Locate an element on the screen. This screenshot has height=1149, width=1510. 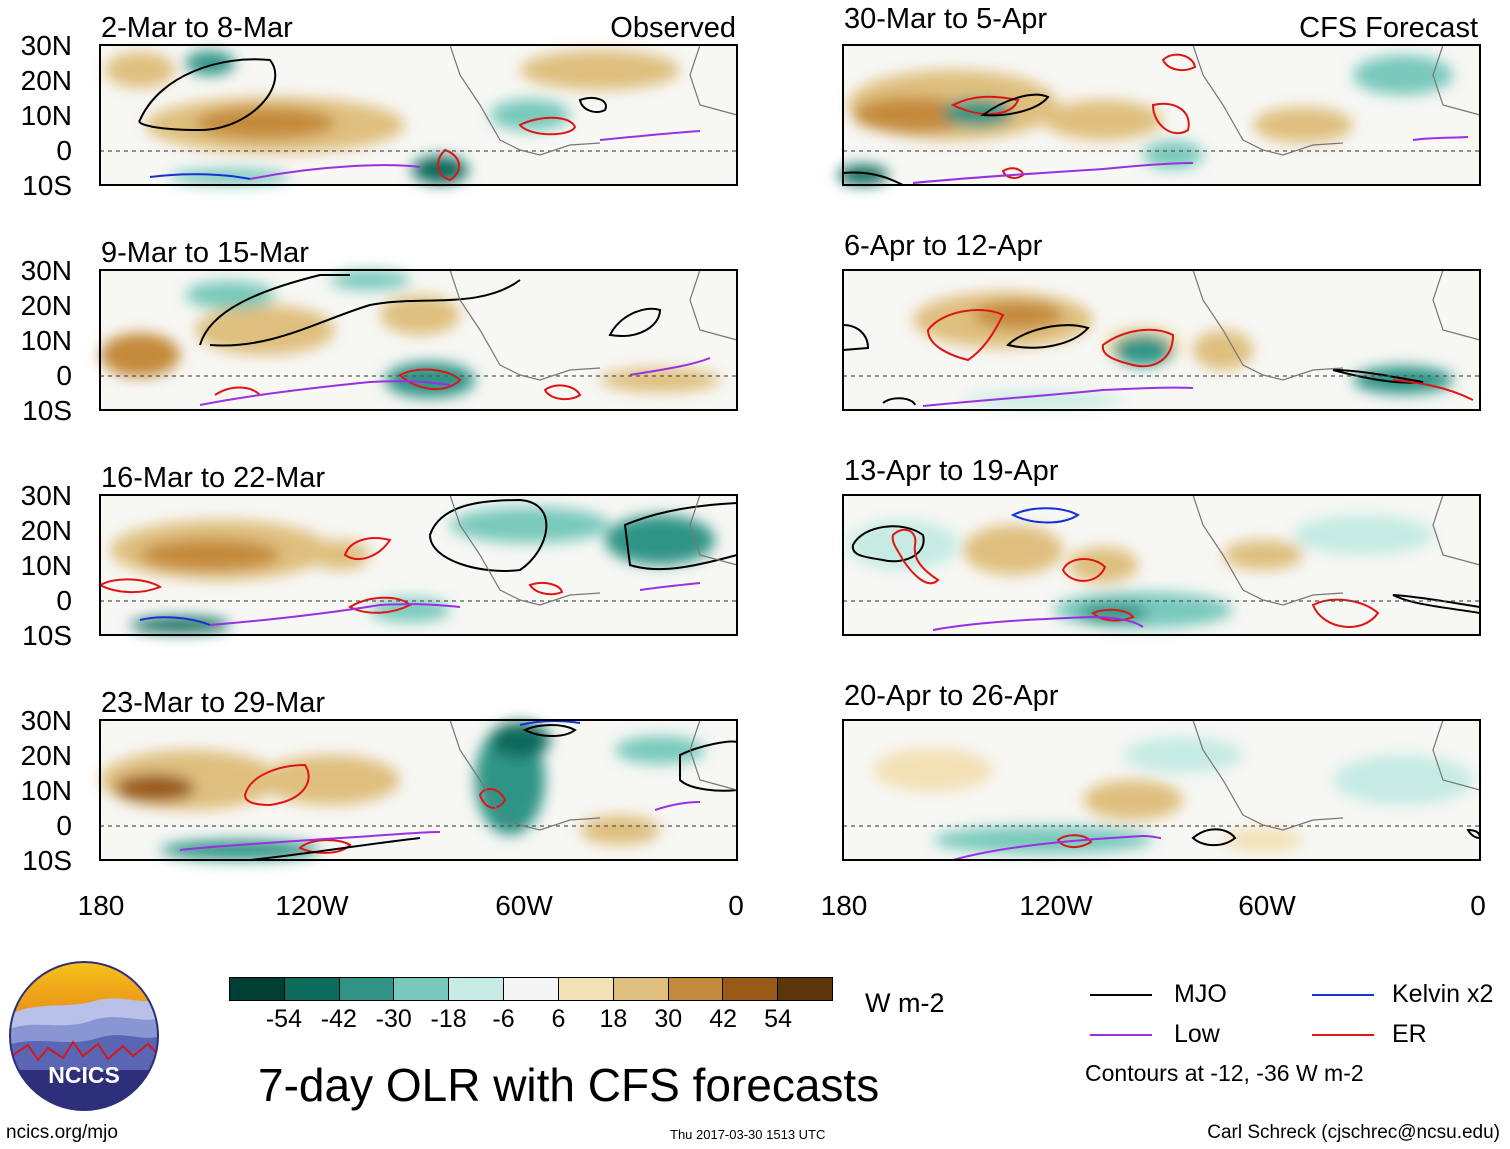
legend-label: Kelvin x2 is located at coordinates (1443, 994).